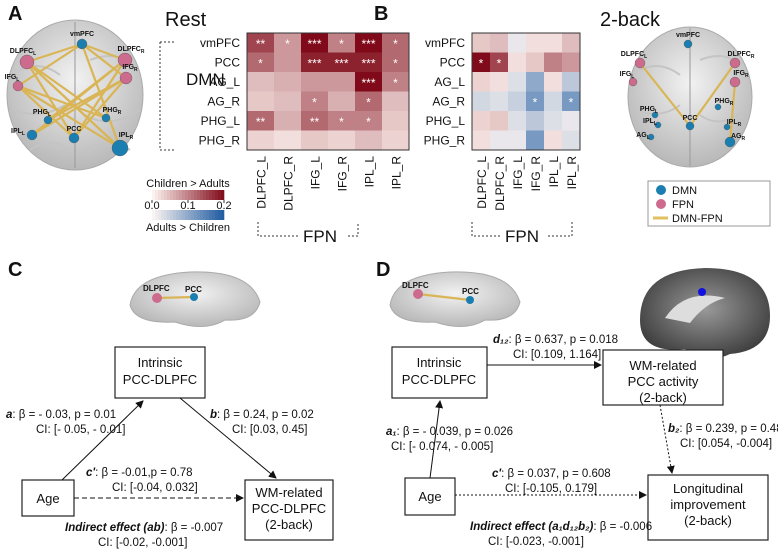 The image size is (778, 555). I want to click on path-ci: CI: [0.03, 0.45], so click(269, 430).